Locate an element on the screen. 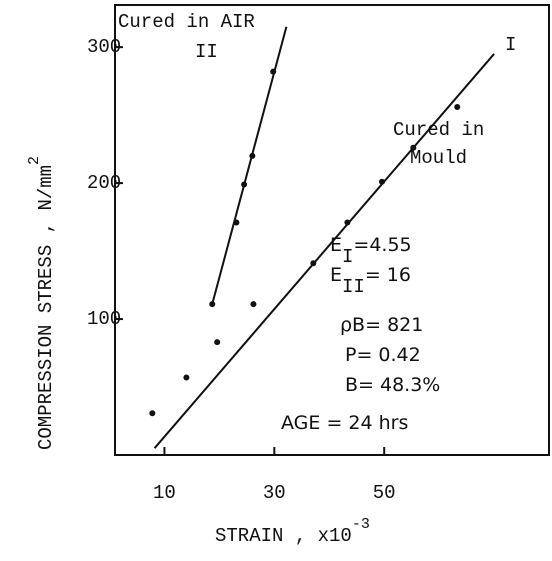 This screenshot has width=552, height=561. series-name: Cured in is located at coordinates (438, 130).